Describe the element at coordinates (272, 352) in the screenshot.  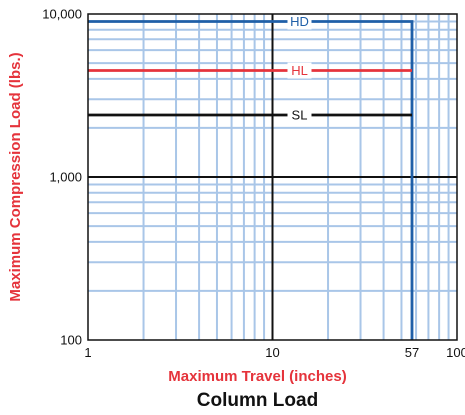
I see `x-tick-label: 10` at that location.